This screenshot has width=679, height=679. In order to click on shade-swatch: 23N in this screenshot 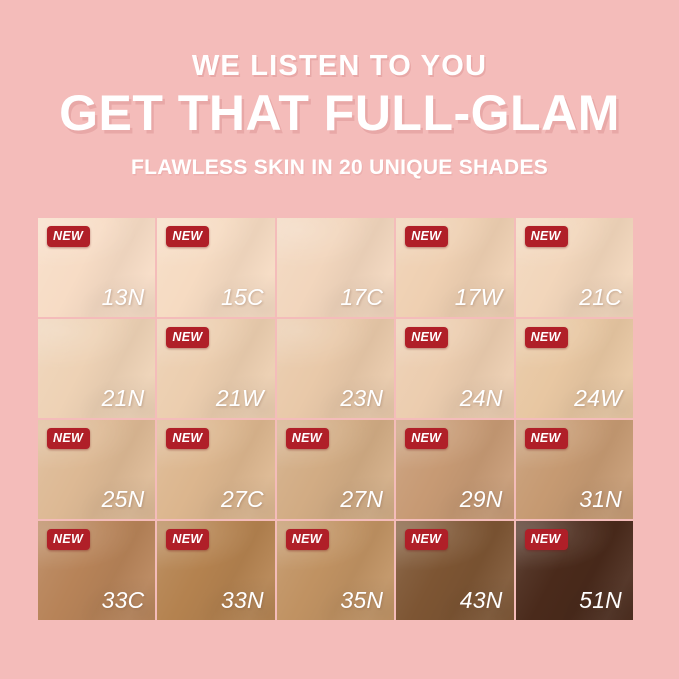, I will do `click(335, 368)`.